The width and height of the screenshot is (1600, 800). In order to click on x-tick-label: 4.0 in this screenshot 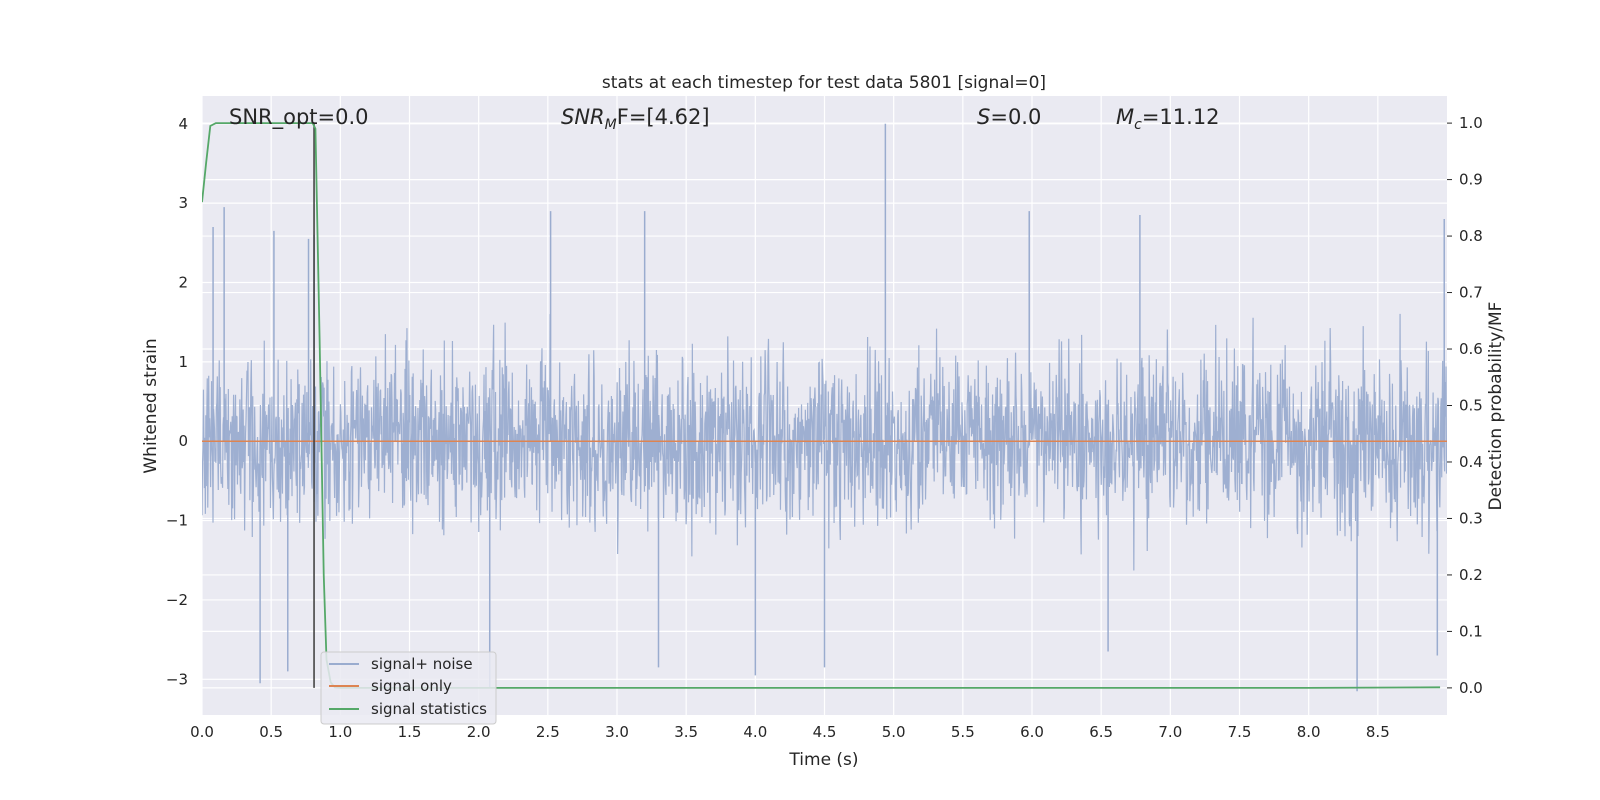, I will do `click(755, 732)`.